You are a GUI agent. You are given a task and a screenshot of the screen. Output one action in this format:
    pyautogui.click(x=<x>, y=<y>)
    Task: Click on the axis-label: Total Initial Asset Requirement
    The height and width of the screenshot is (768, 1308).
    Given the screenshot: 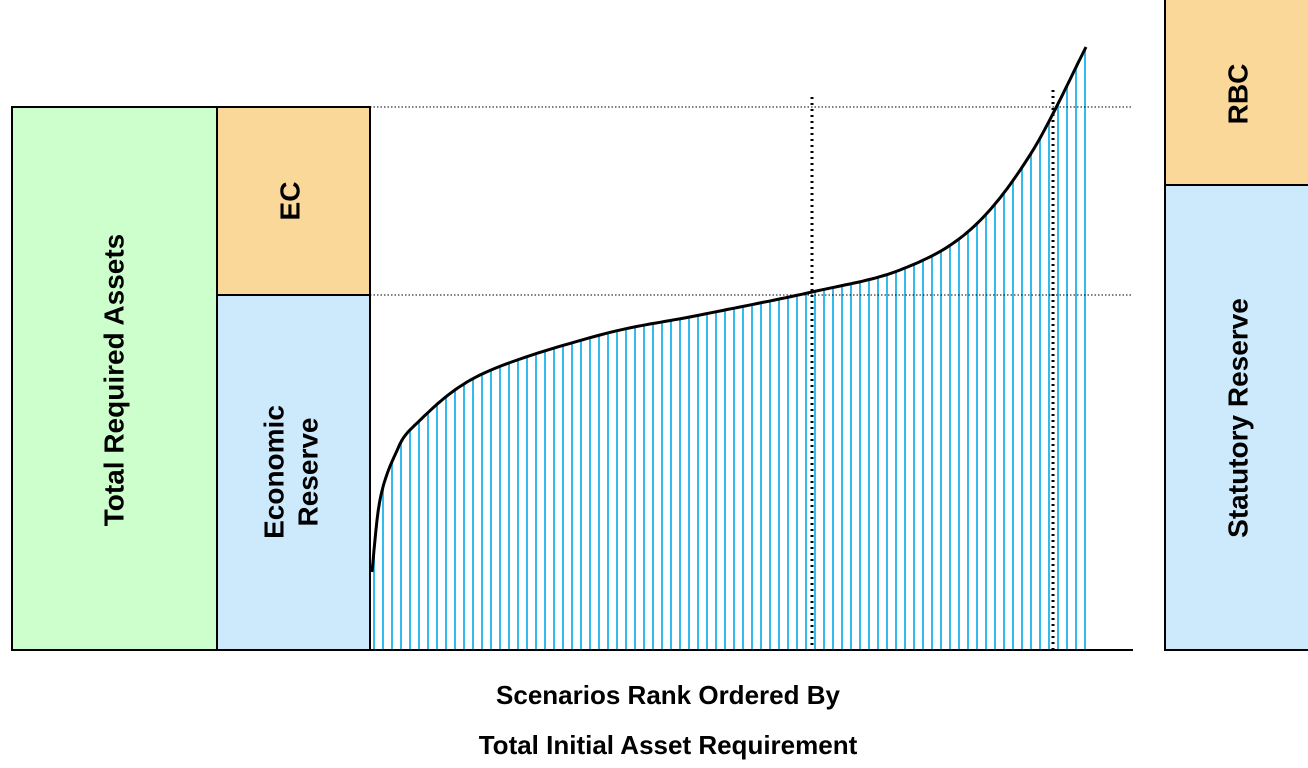 What is the action you would take?
    pyautogui.click(x=668, y=745)
    